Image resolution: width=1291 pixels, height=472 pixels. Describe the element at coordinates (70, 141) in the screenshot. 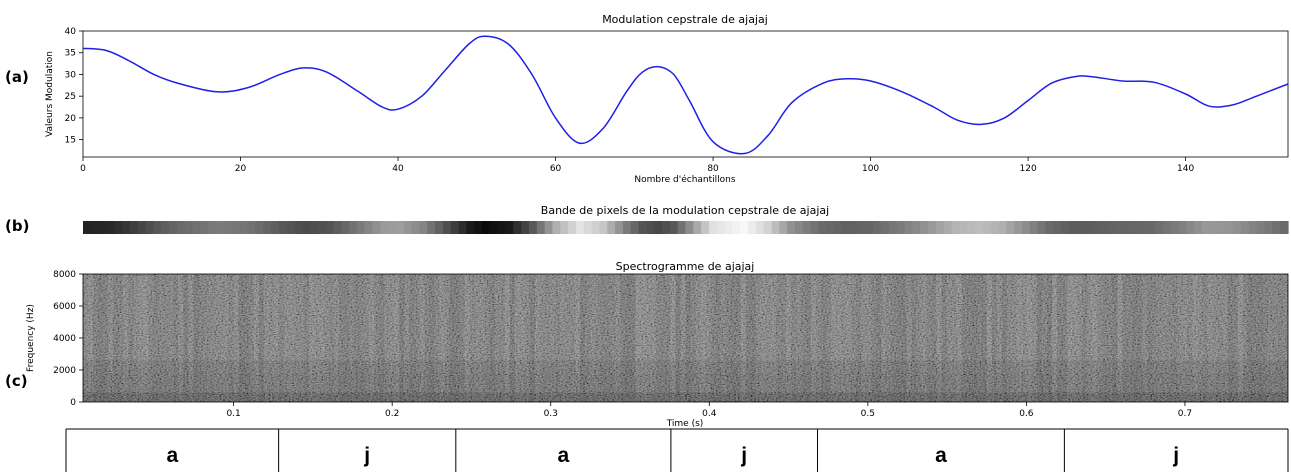

I see `chart-a-ytick-label: 15` at that location.